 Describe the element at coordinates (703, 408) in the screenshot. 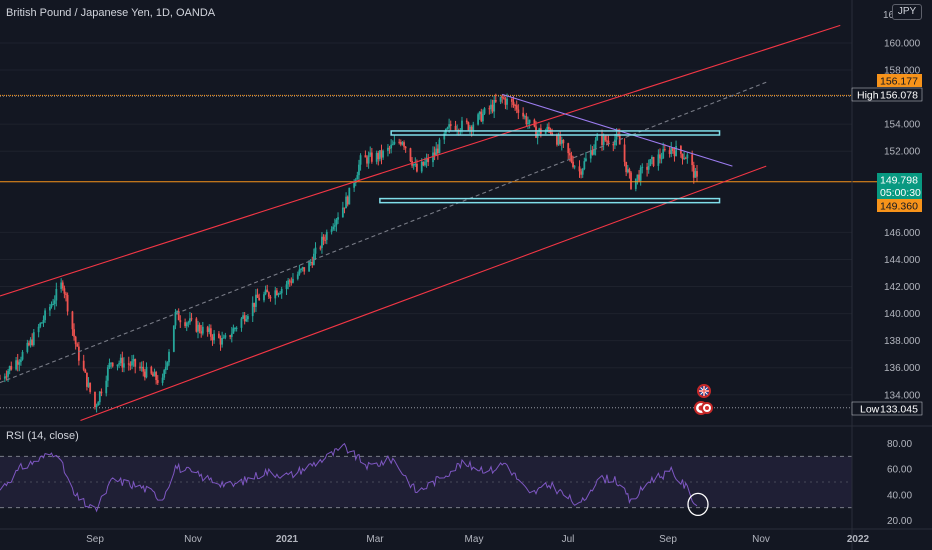

I see `japan-flag-event-icon` at that location.